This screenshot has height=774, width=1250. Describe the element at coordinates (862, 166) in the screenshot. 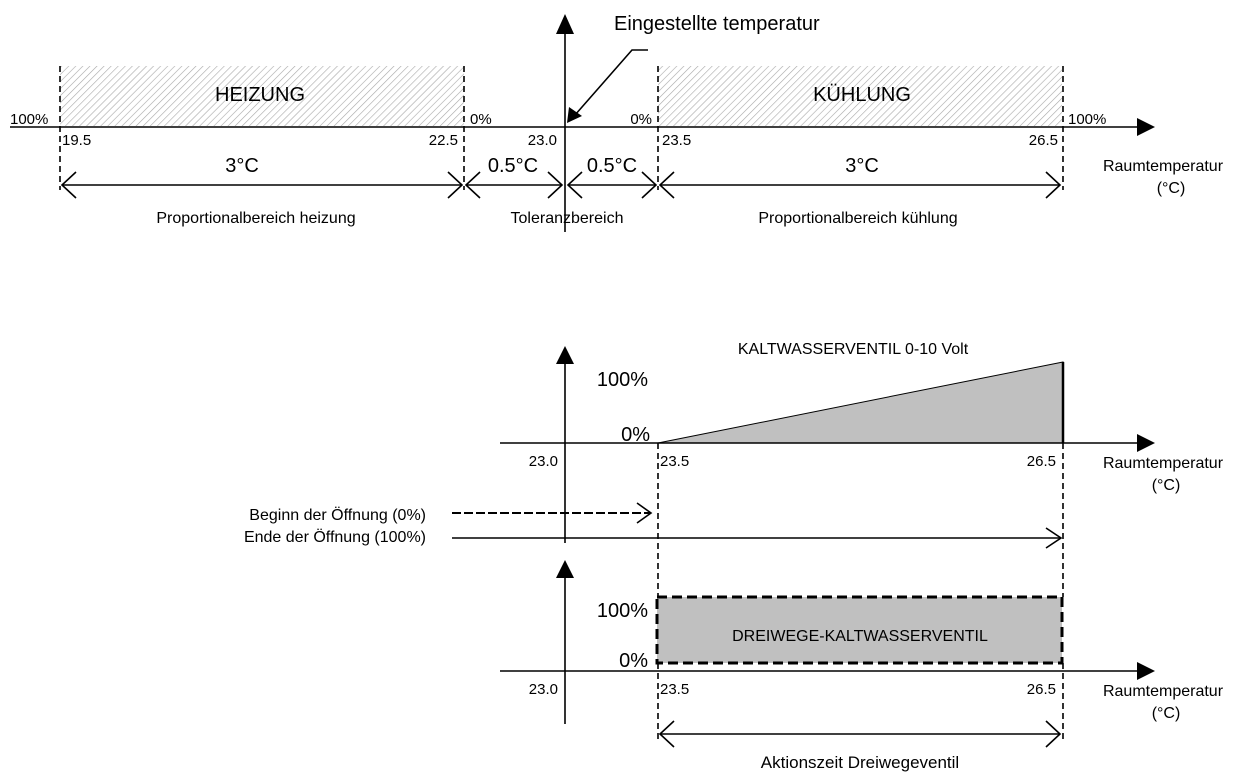

I see `span-cool: 3°C` at that location.